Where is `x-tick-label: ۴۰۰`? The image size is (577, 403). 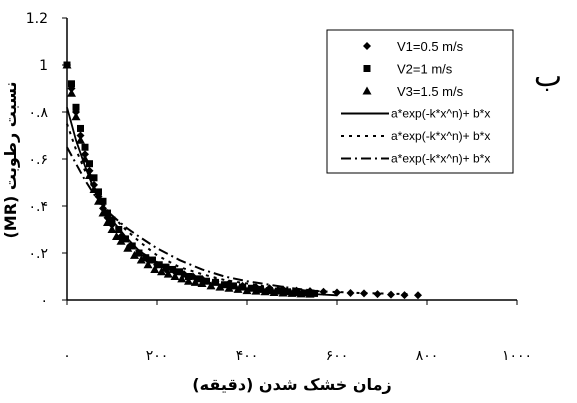 x-tick-label: ۴۰۰ is located at coordinates (247, 356).